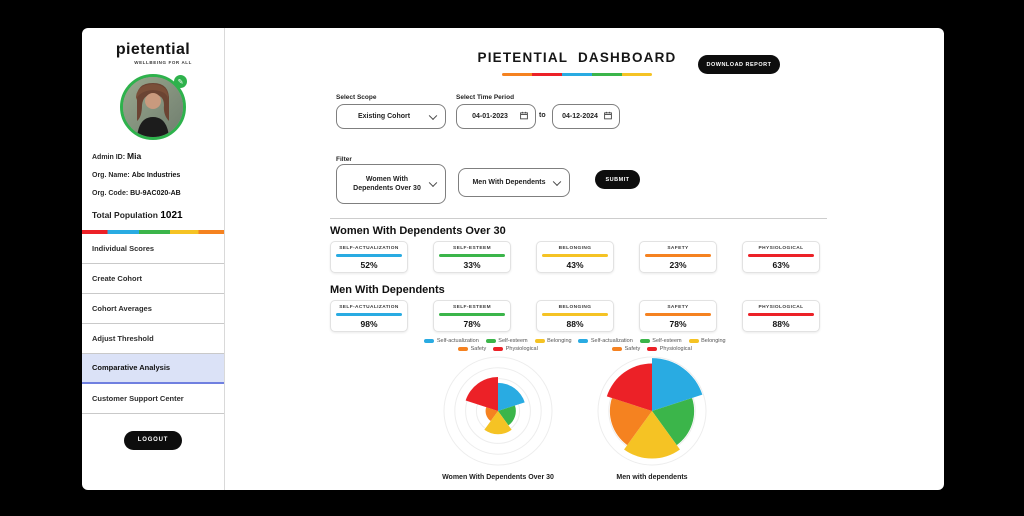  Describe the element at coordinates (153, 399) in the screenshot. I see `sidebar-item-customer-support-center: Customer Support Center` at that location.